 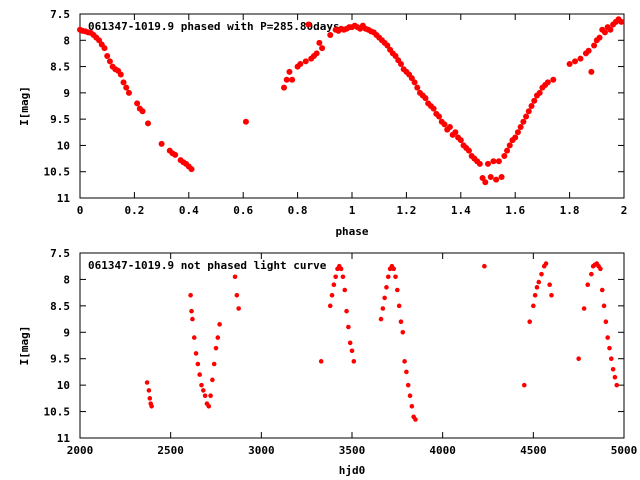 What do you see at coordinates (624, 450) in the screenshot?
I see `x-tick-label: 5000` at bounding box center [624, 450].